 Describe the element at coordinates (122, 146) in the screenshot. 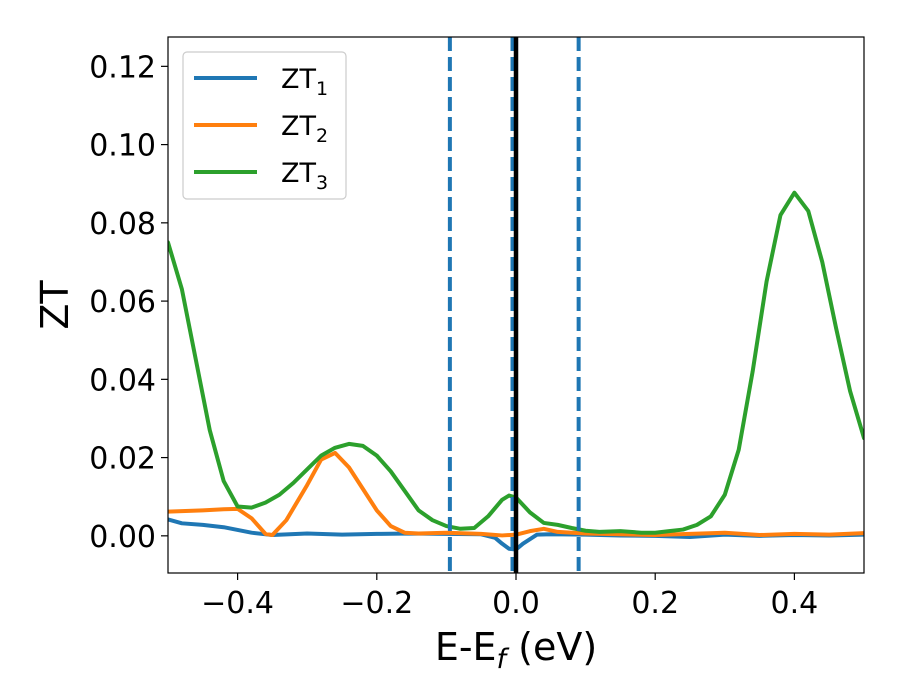

I see `y-tick-label: 0.10` at that location.